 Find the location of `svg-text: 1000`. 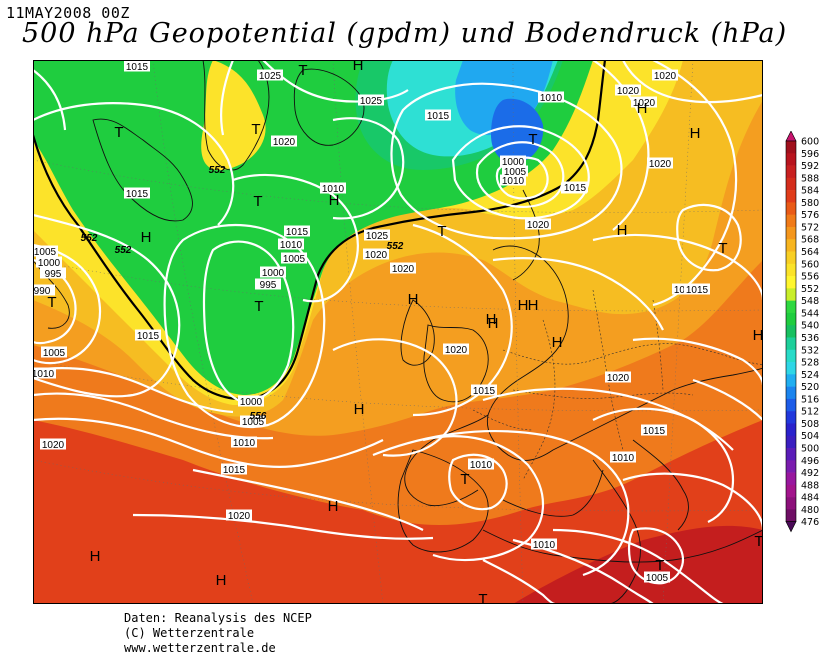

svg-text: 1000 is located at coordinates (251, 402).